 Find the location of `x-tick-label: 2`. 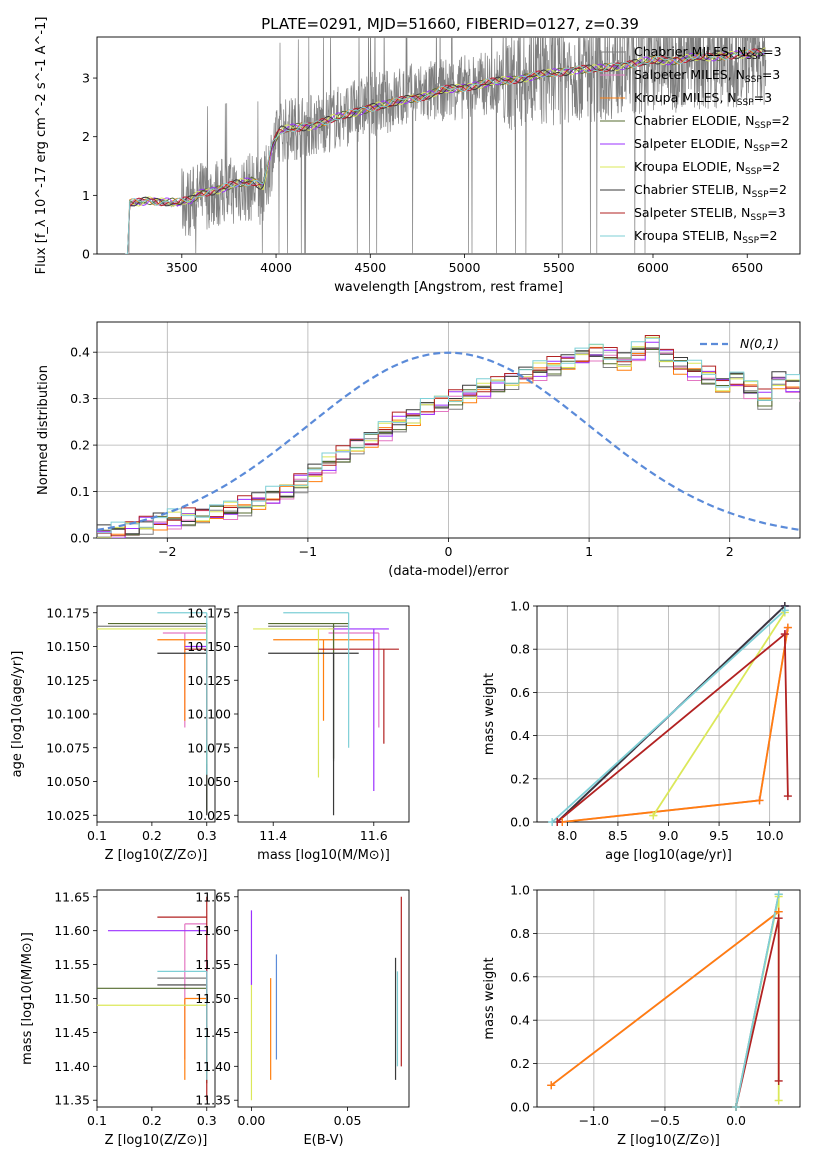

x-tick-label: 2 is located at coordinates (730, 551).